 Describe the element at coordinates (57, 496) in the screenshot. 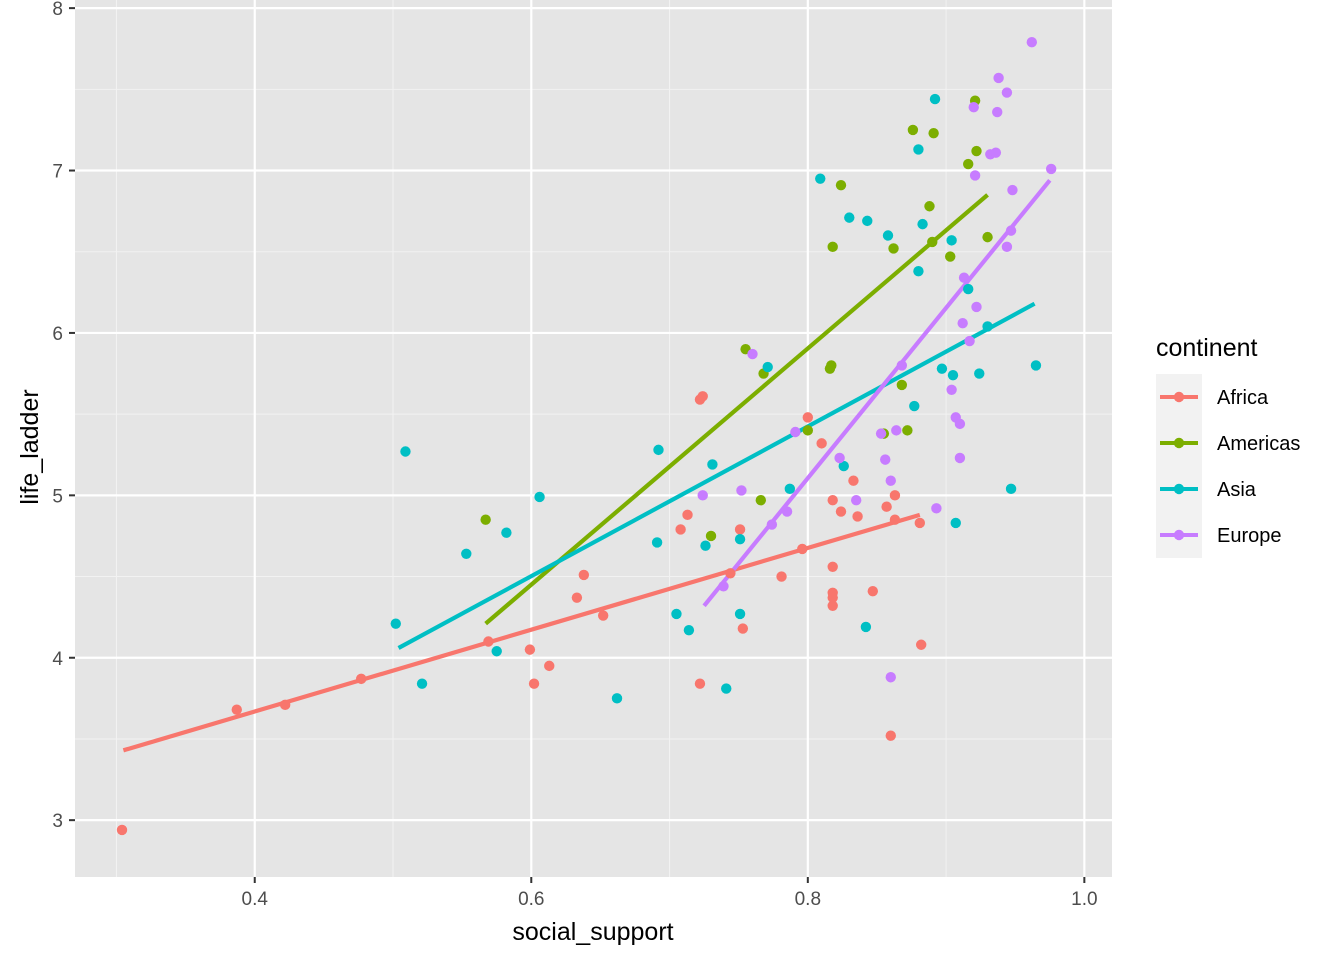

I see `y-tick-label: 5` at that location.